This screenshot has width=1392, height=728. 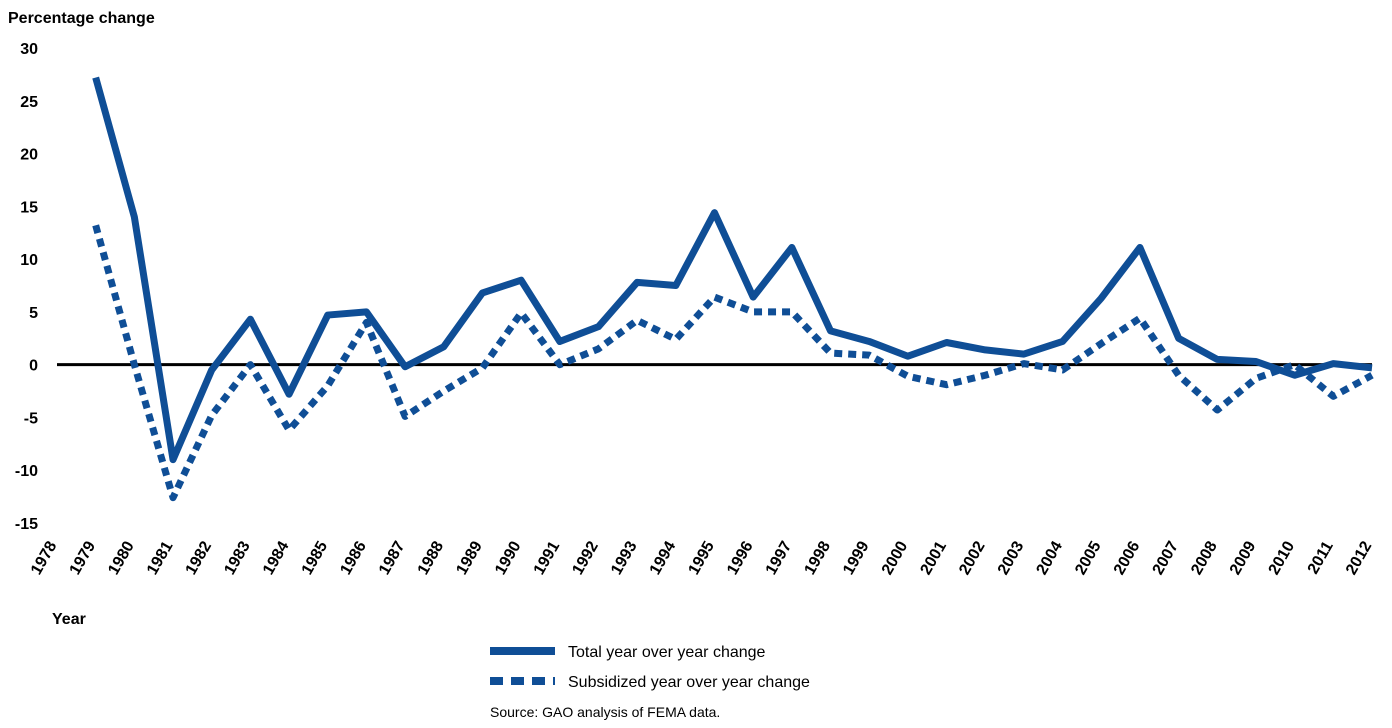 What do you see at coordinates (29, 260) in the screenshot?
I see `y-tick-label: 10` at bounding box center [29, 260].